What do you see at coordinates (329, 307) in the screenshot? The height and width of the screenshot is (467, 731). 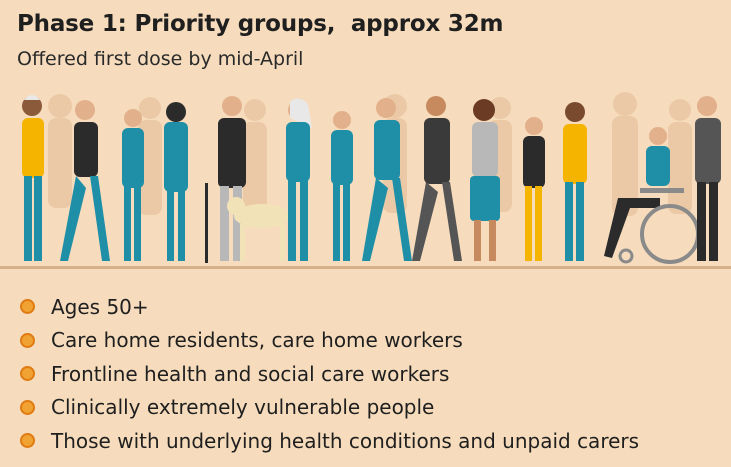 I see `list-item: Ages 50+` at bounding box center [329, 307].